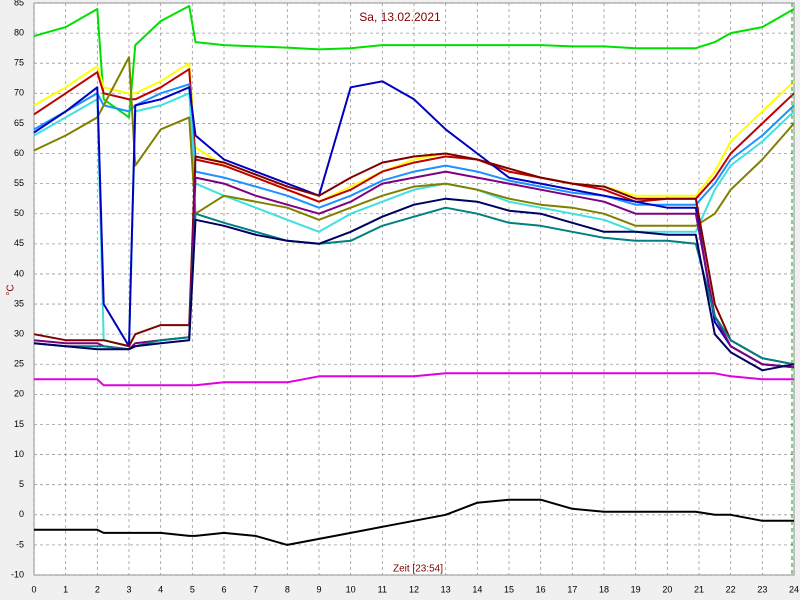 The image size is (800, 600). What do you see at coordinates (19, 93) in the screenshot?
I see `y-tick-label: 70` at bounding box center [19, 93].